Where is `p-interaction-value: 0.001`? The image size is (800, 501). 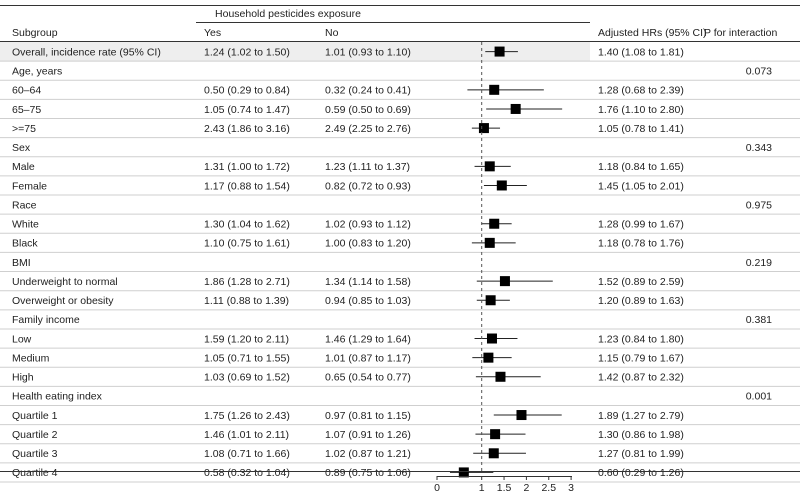
p-interaction-value: 0.001 is located at coordinates (759, 397).